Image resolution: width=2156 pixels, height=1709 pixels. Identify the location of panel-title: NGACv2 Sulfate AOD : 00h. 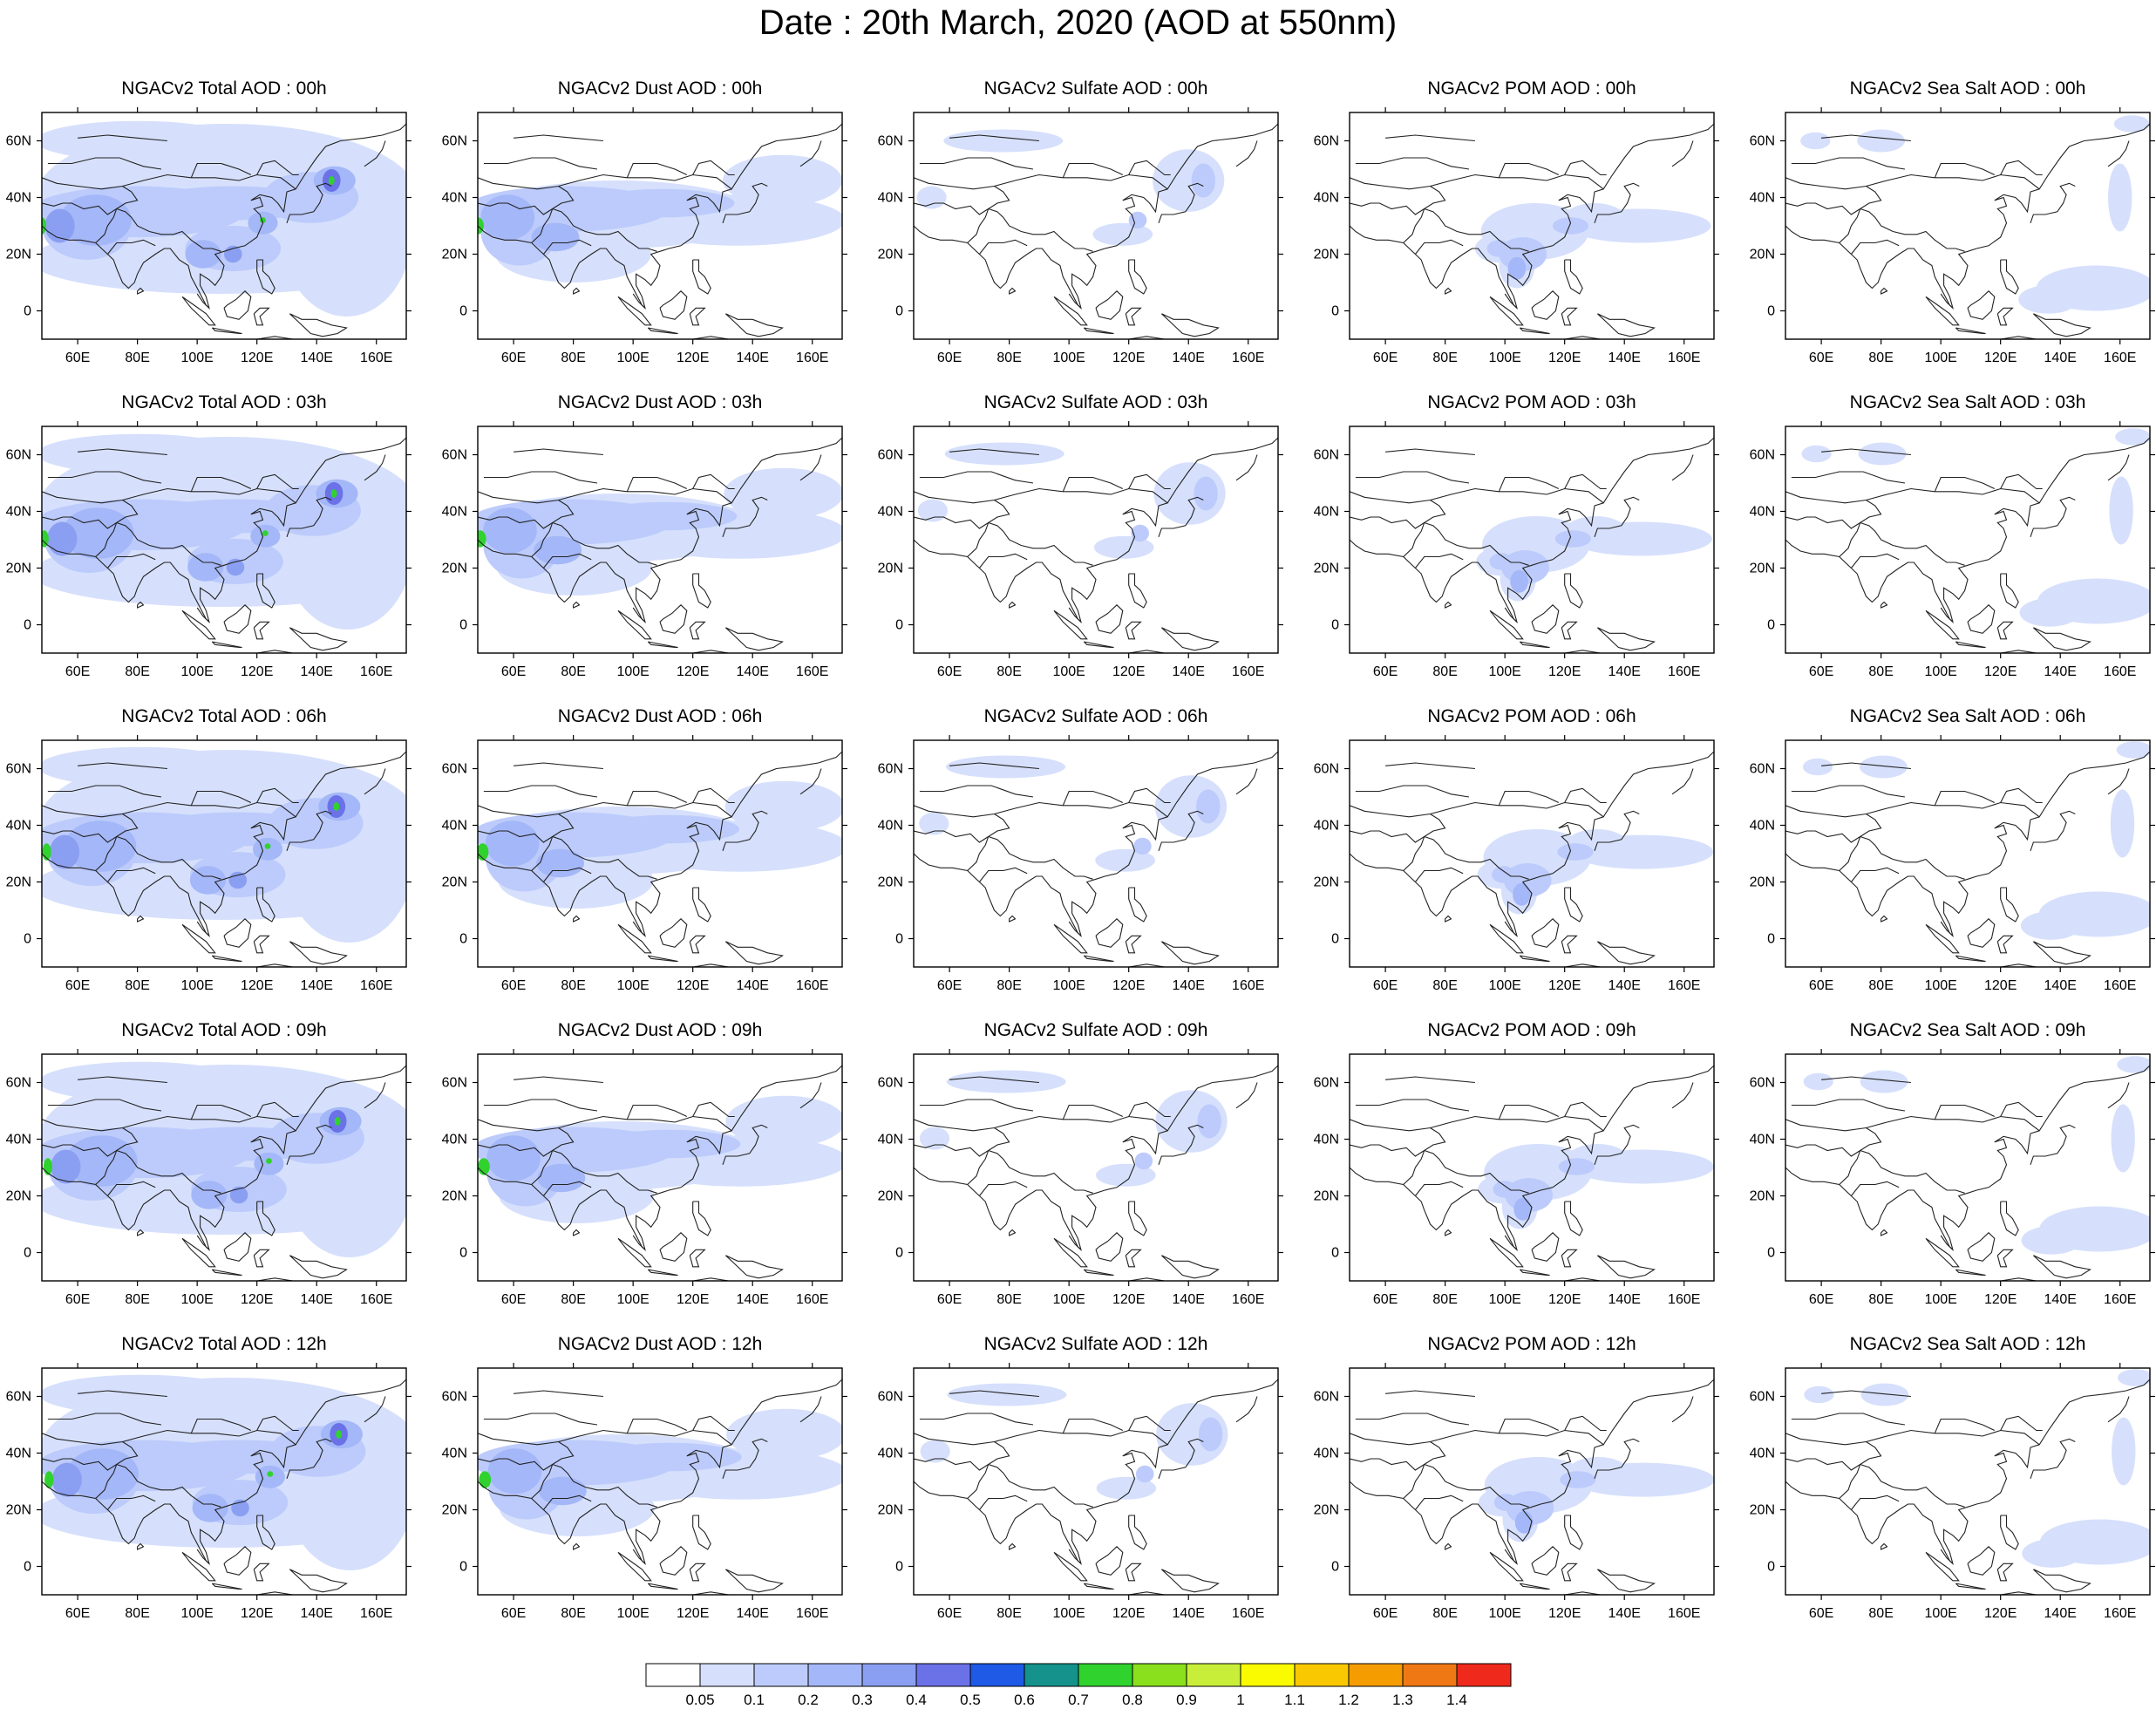
(1095, 88).